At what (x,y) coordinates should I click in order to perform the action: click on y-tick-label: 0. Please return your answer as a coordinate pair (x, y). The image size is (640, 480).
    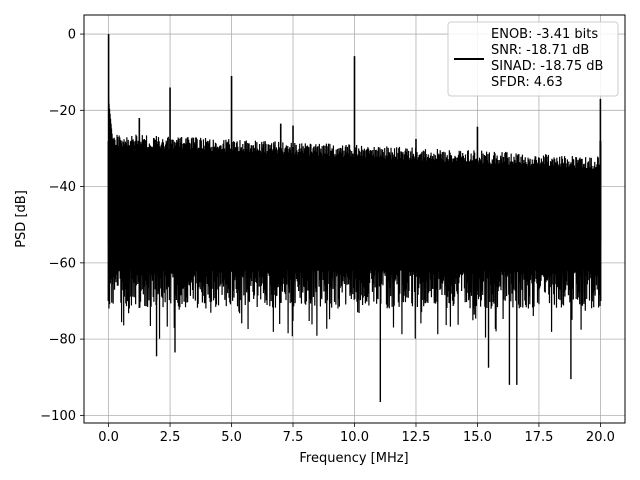
    Looking at the image, I should click on (72, 35).